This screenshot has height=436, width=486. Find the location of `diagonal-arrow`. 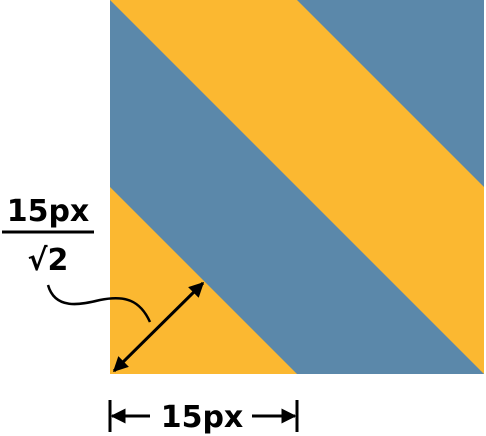

diagonal-arrow is located at coordinates (158, 327).